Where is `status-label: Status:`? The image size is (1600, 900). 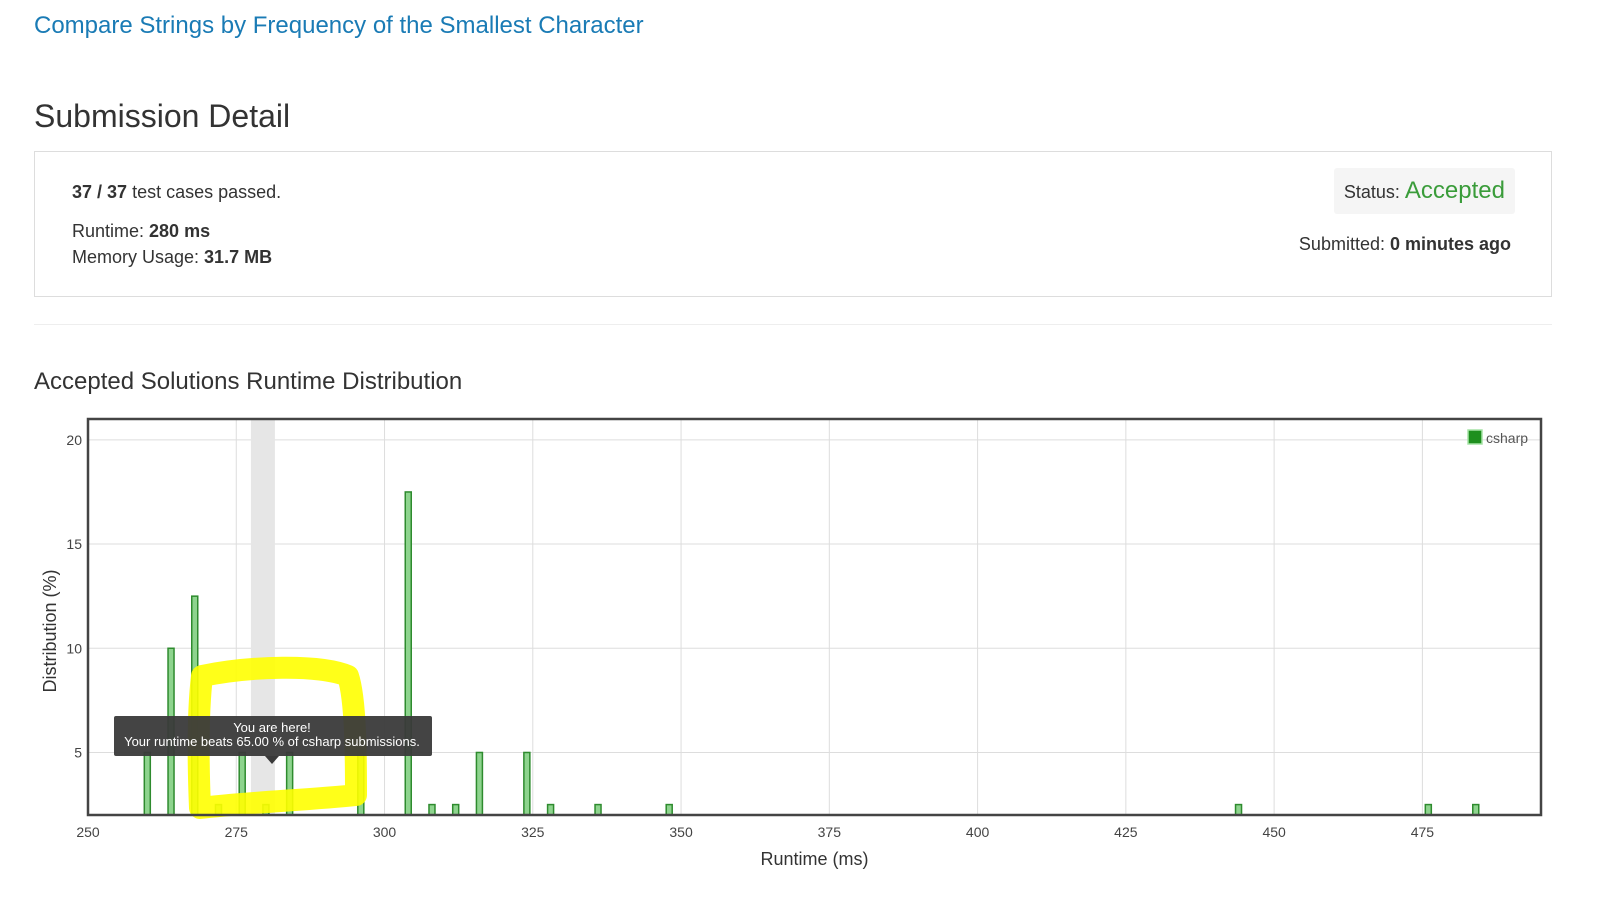
status-label: Status: is located at coordinates (1374, 192).